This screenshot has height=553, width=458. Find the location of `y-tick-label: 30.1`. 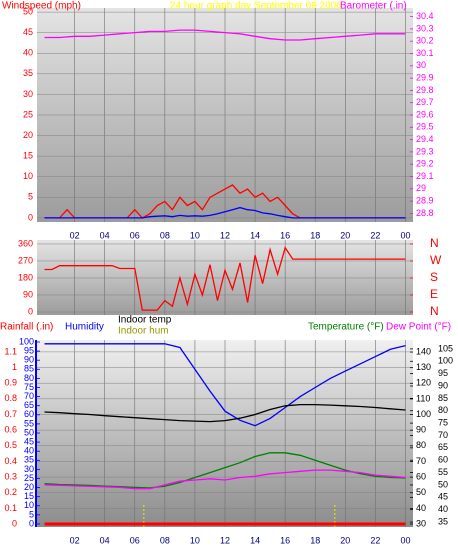

y-tick-label: 30.1 is located at coordinates (425, 53).